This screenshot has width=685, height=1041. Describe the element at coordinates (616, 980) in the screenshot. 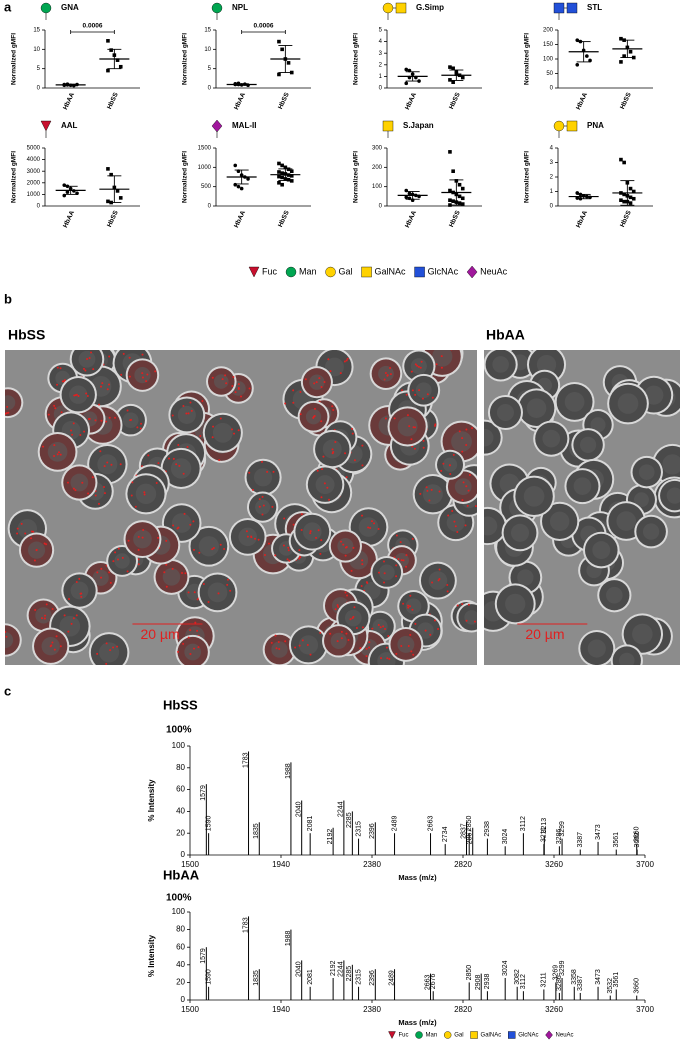

I see `peak-label: 3561` at that location.